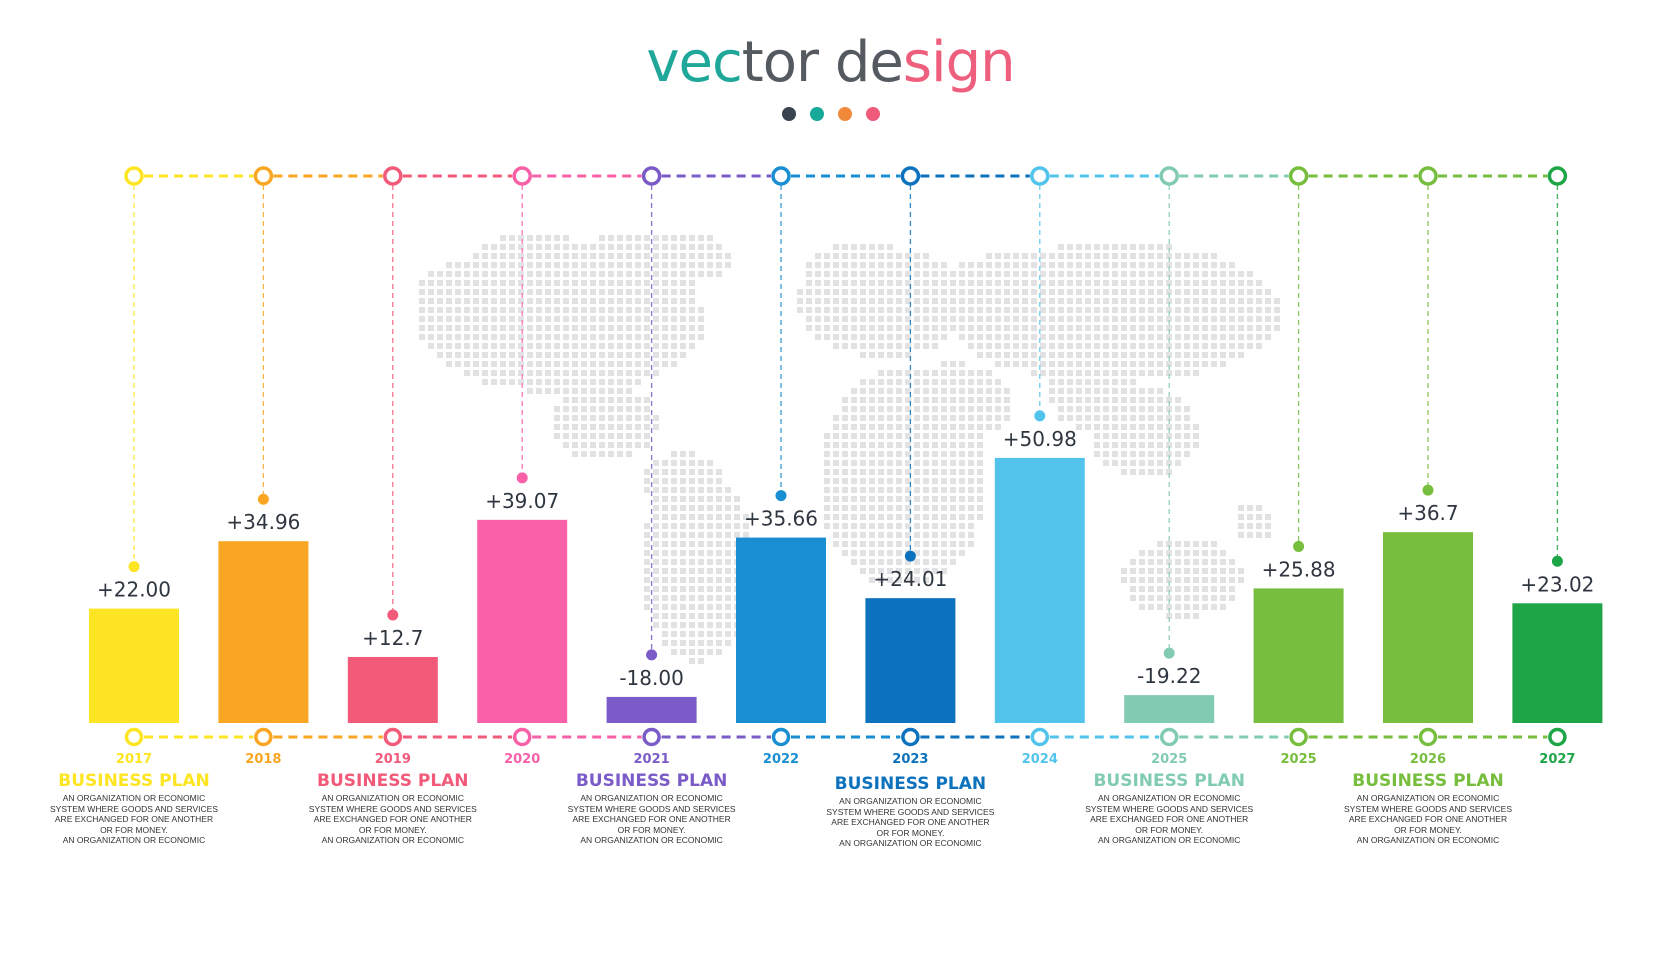 This screenshot has width=1661, height=980. Describe the element at coordinates (774, 62) in the screenshot. I see `title-part-1: vector de` at that location.